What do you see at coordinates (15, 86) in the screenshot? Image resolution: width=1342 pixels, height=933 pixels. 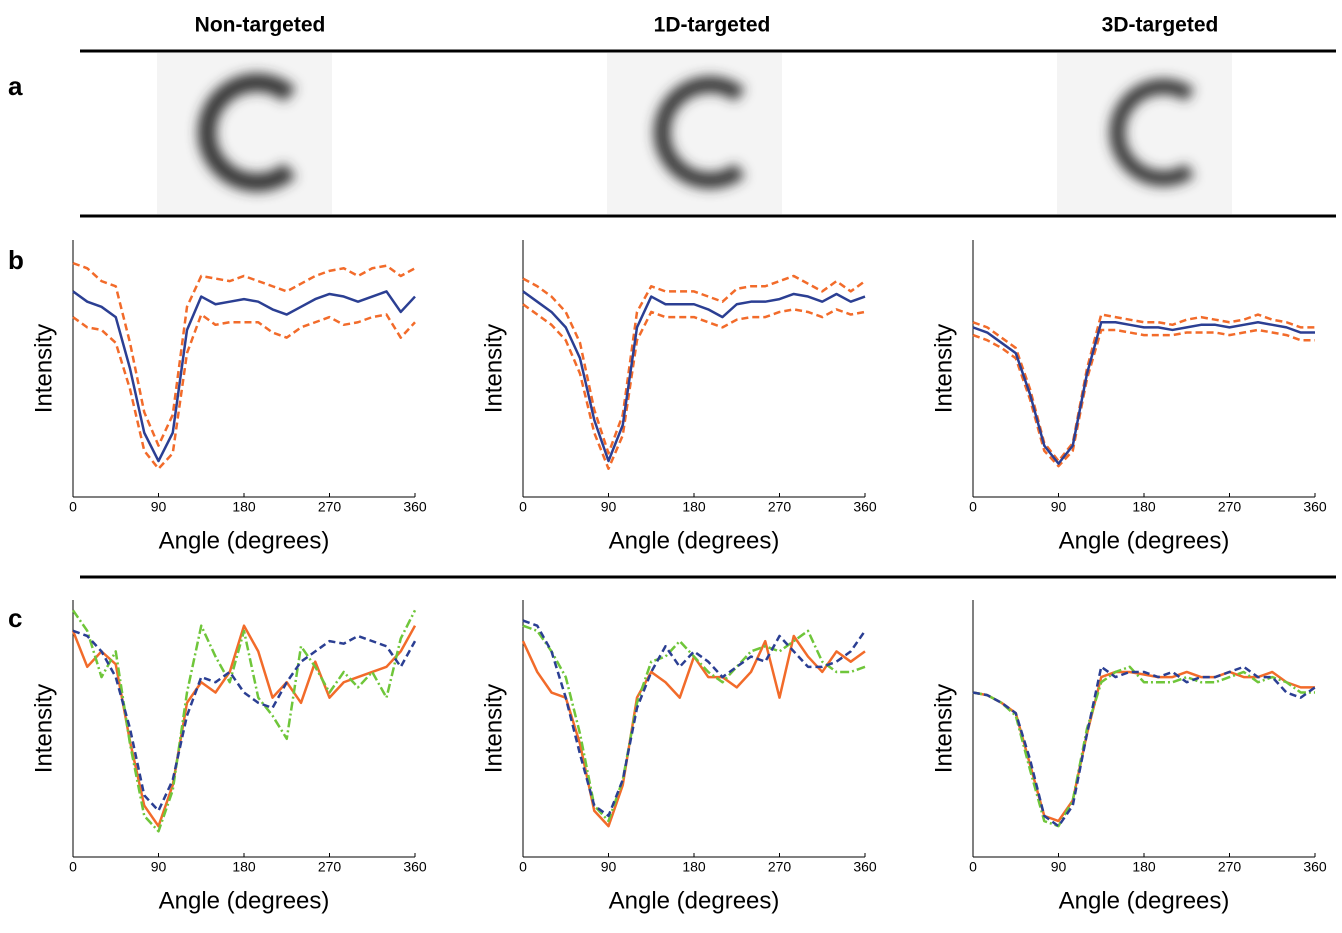 I see `row-label: a` at bounding box center [15, 86].